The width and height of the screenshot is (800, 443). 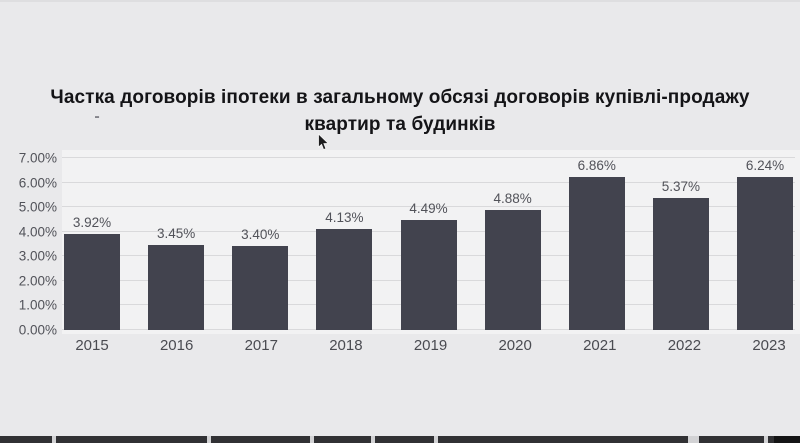 I want to click on bar-2021, so click(x=596, y=253).